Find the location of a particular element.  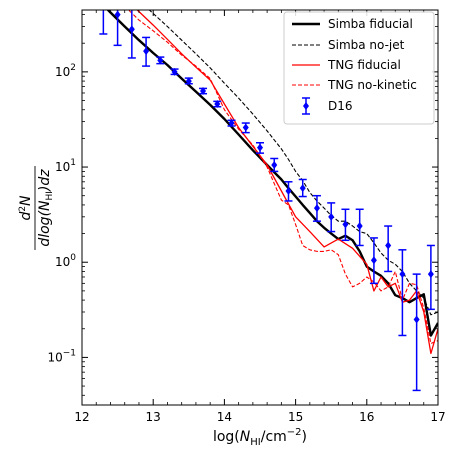

legend-label-d16: D16 is located at coordinates (340, 106).